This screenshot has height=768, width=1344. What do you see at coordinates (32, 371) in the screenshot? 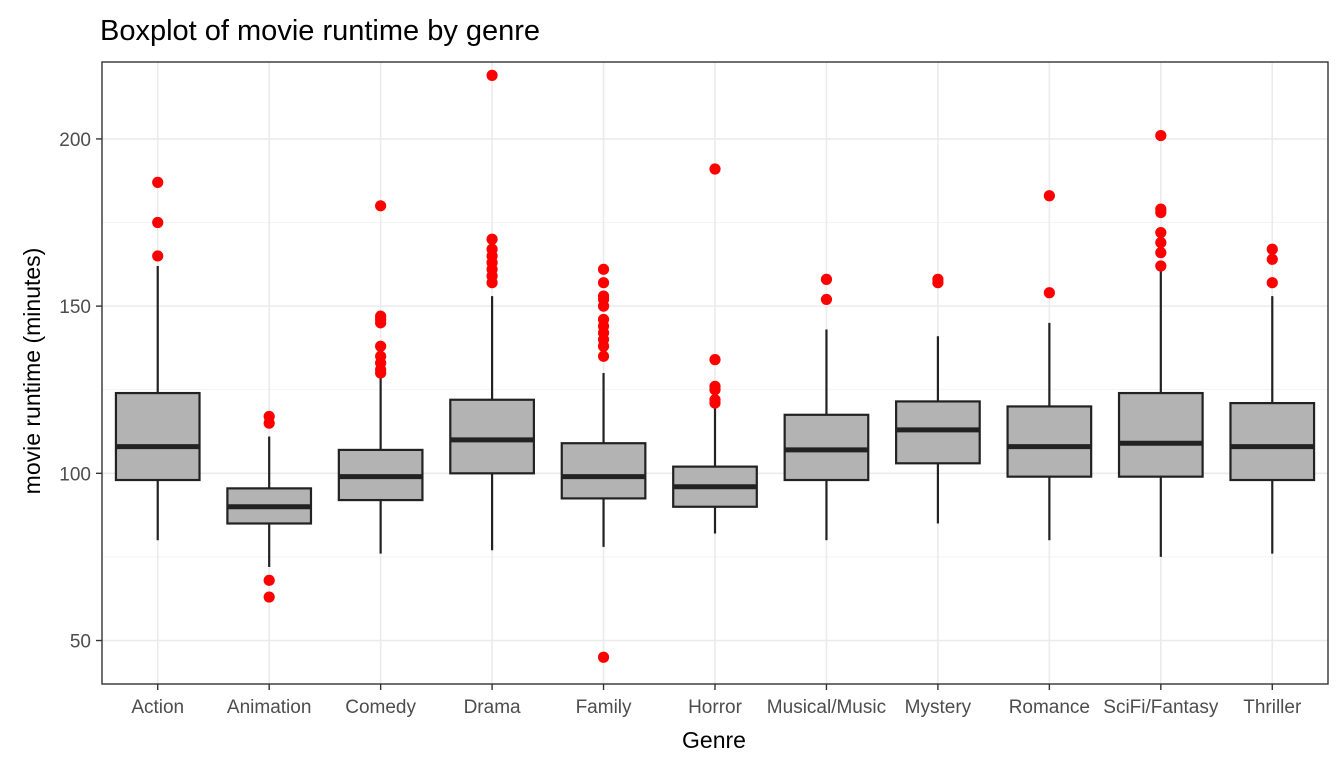
I see `y-axis-title: movie runtime (minutes)` at bounding box center [32, 371].